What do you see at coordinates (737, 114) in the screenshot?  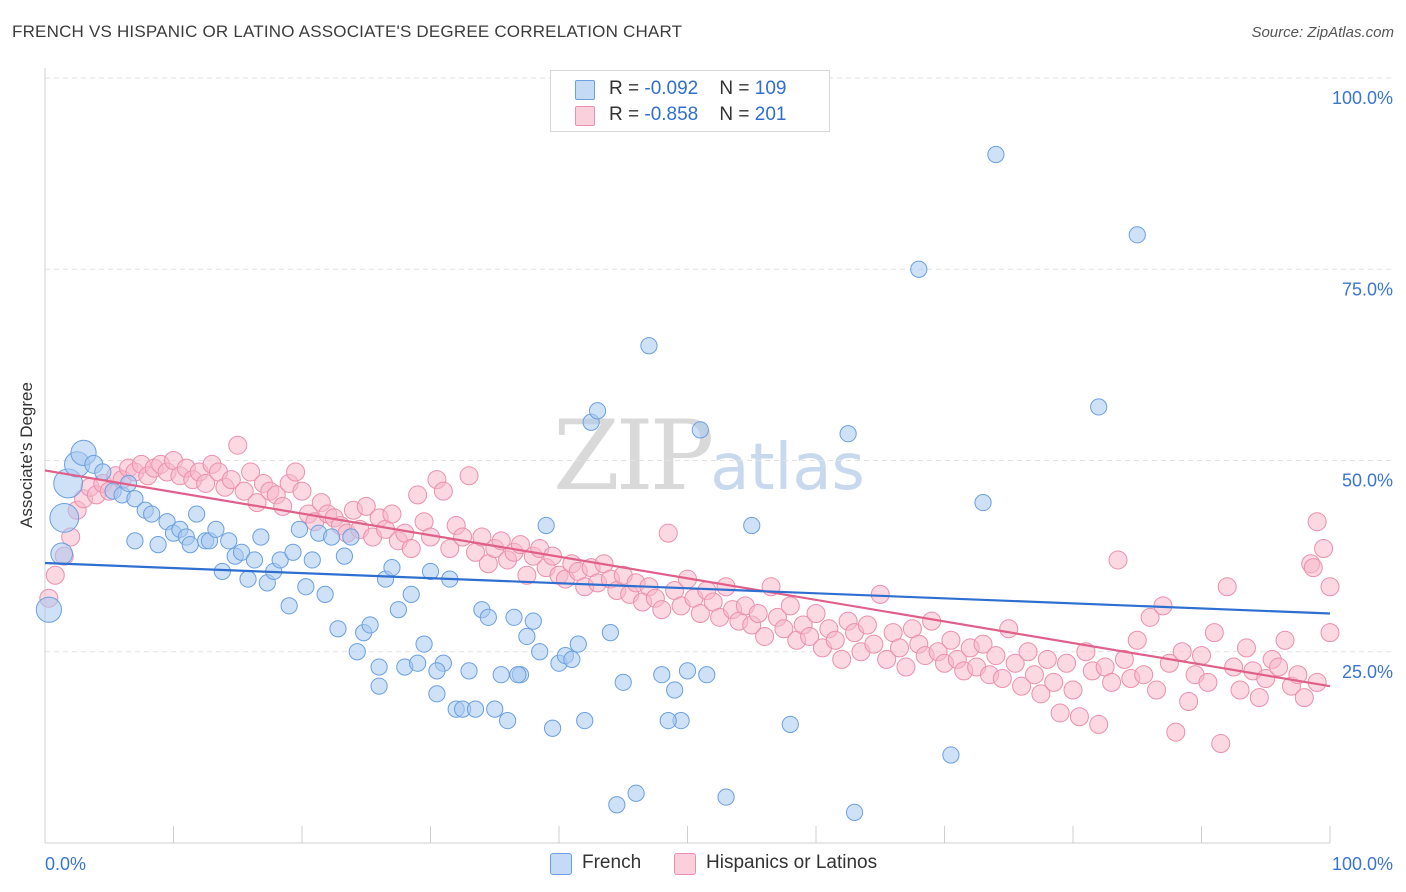 I see `legend-n-label: N =` at bounding box center [737, 114].